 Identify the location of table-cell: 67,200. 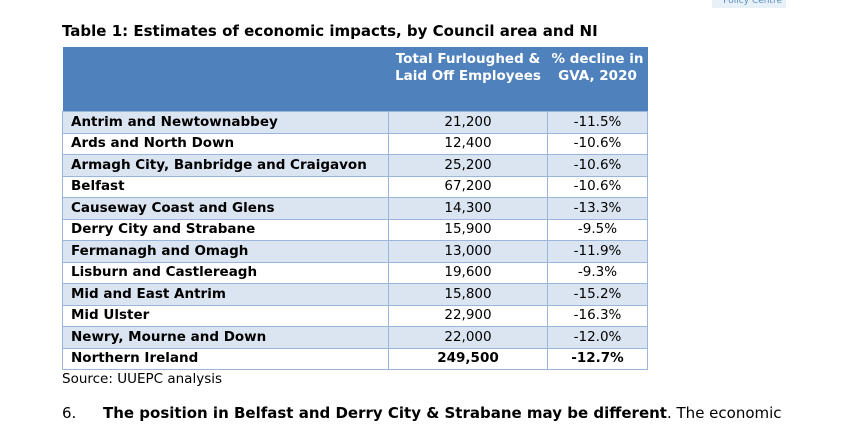
(468, 186).